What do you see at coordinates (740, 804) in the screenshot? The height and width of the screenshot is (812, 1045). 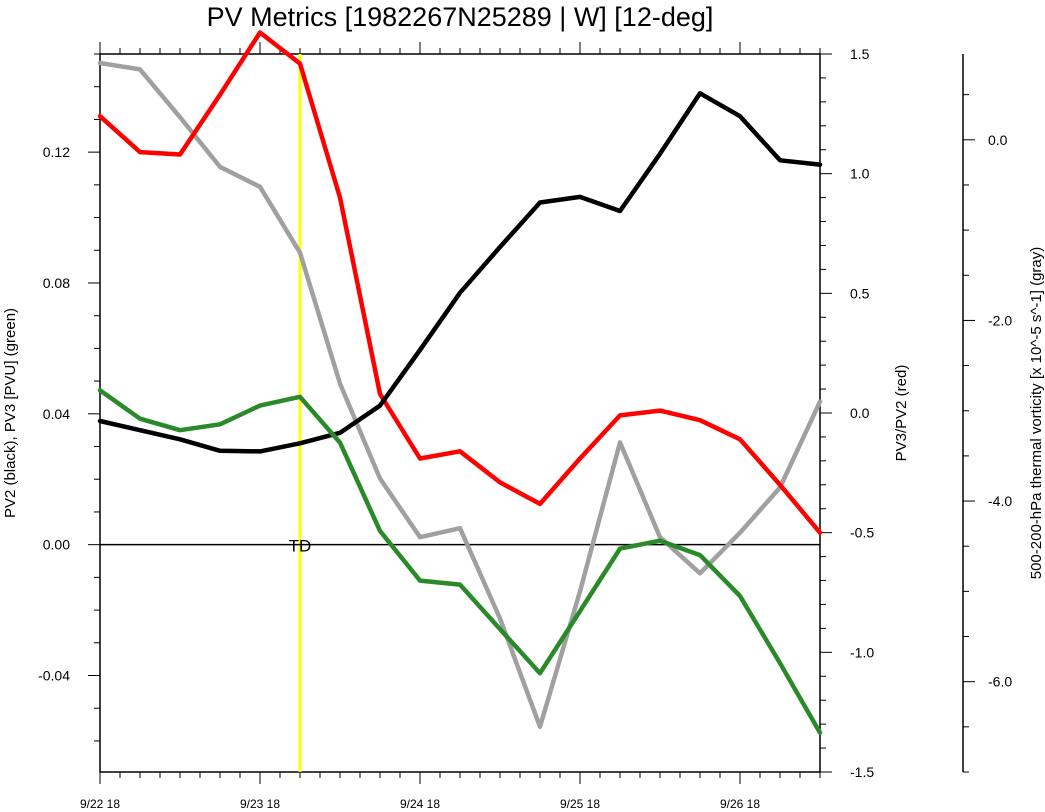 I see `x-tick-label: 9/26 18` at bounding box center [740, 804].